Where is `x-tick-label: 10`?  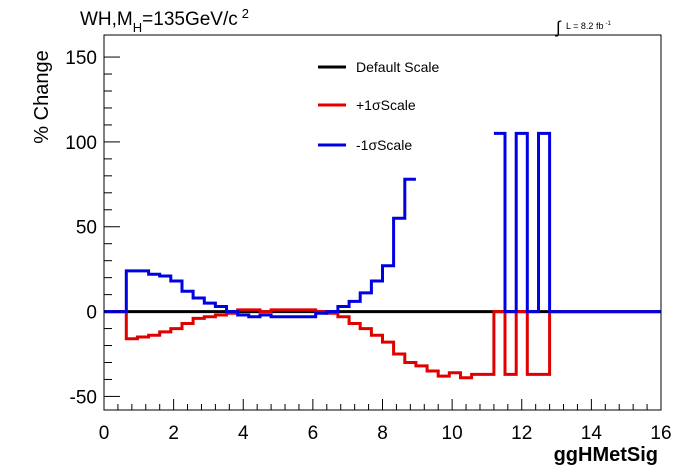
x-tick-label: 10 is located at coordinates (452, 433).